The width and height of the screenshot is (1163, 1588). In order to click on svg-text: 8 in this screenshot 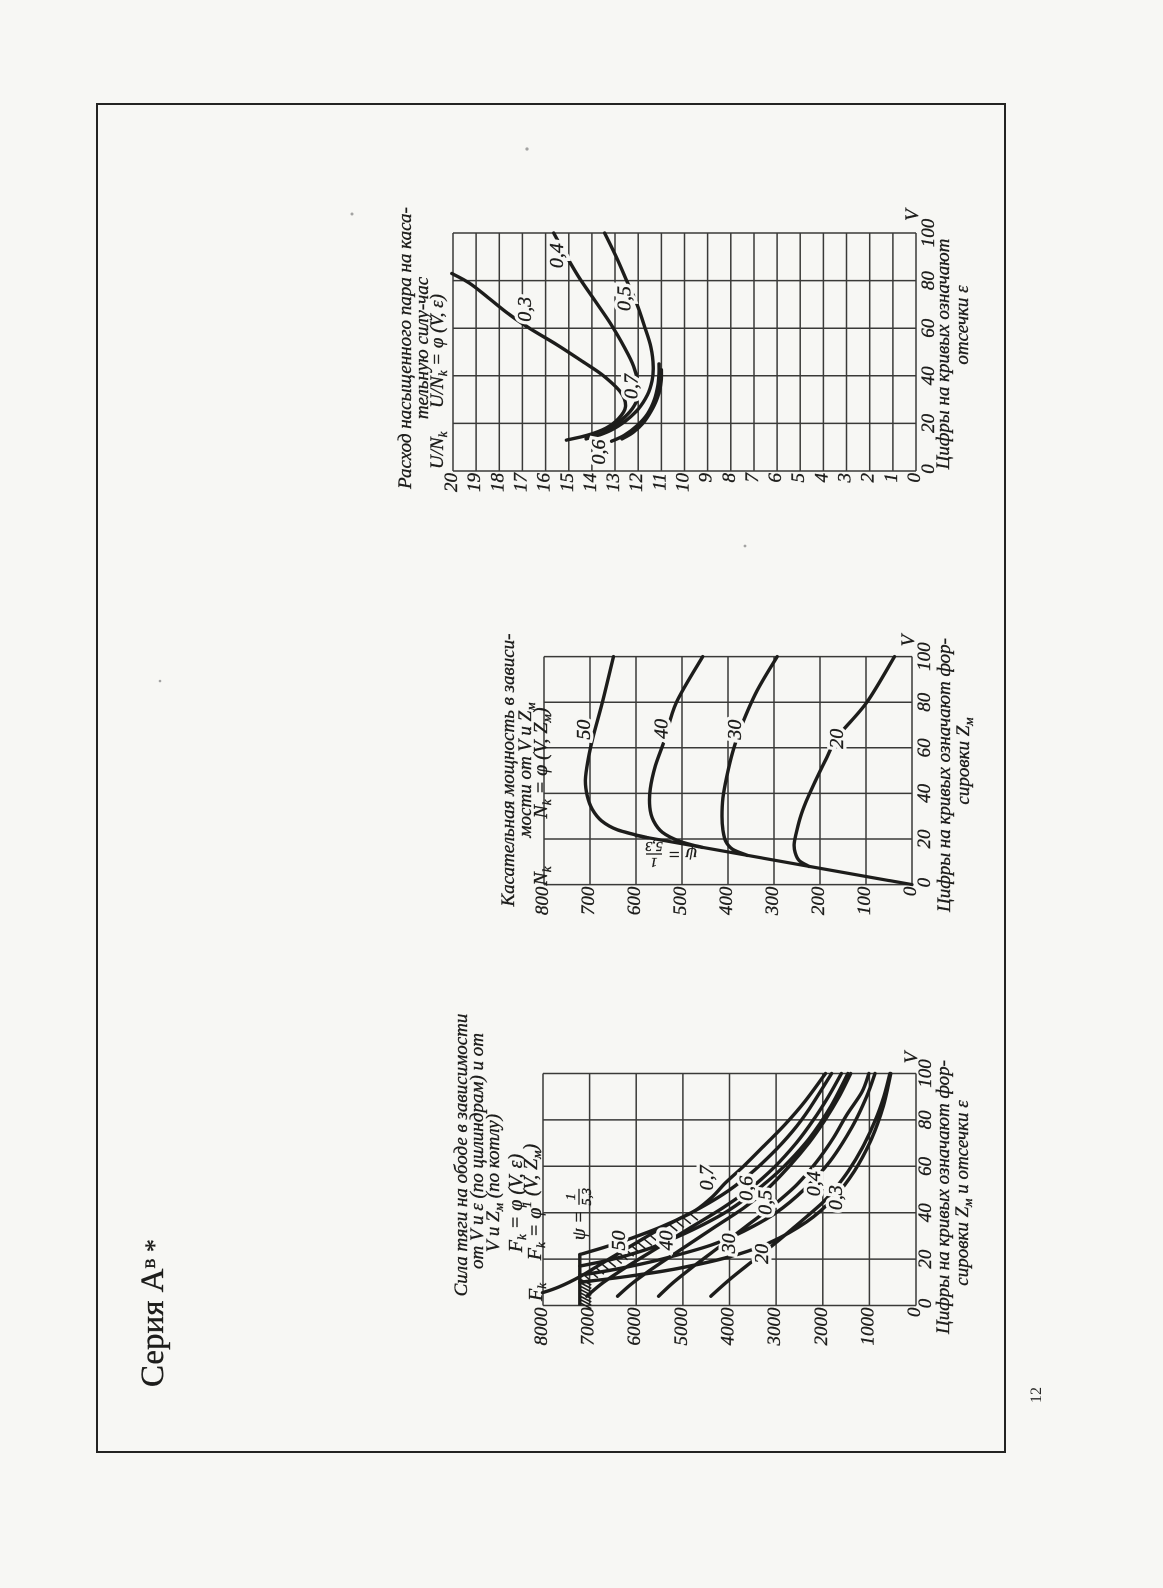, I will do `click(729, 478)`.